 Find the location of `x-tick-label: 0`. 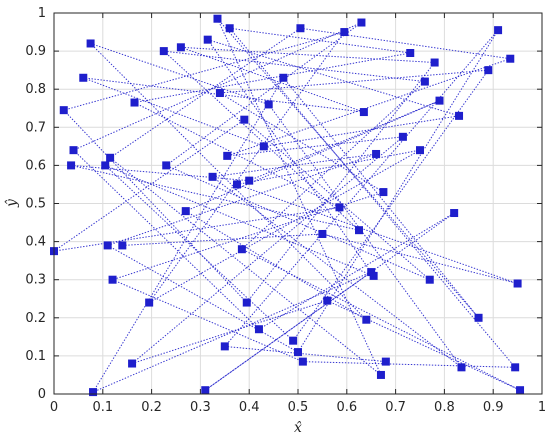

x-tick-label: 0 is located at coordinates (54, 407).